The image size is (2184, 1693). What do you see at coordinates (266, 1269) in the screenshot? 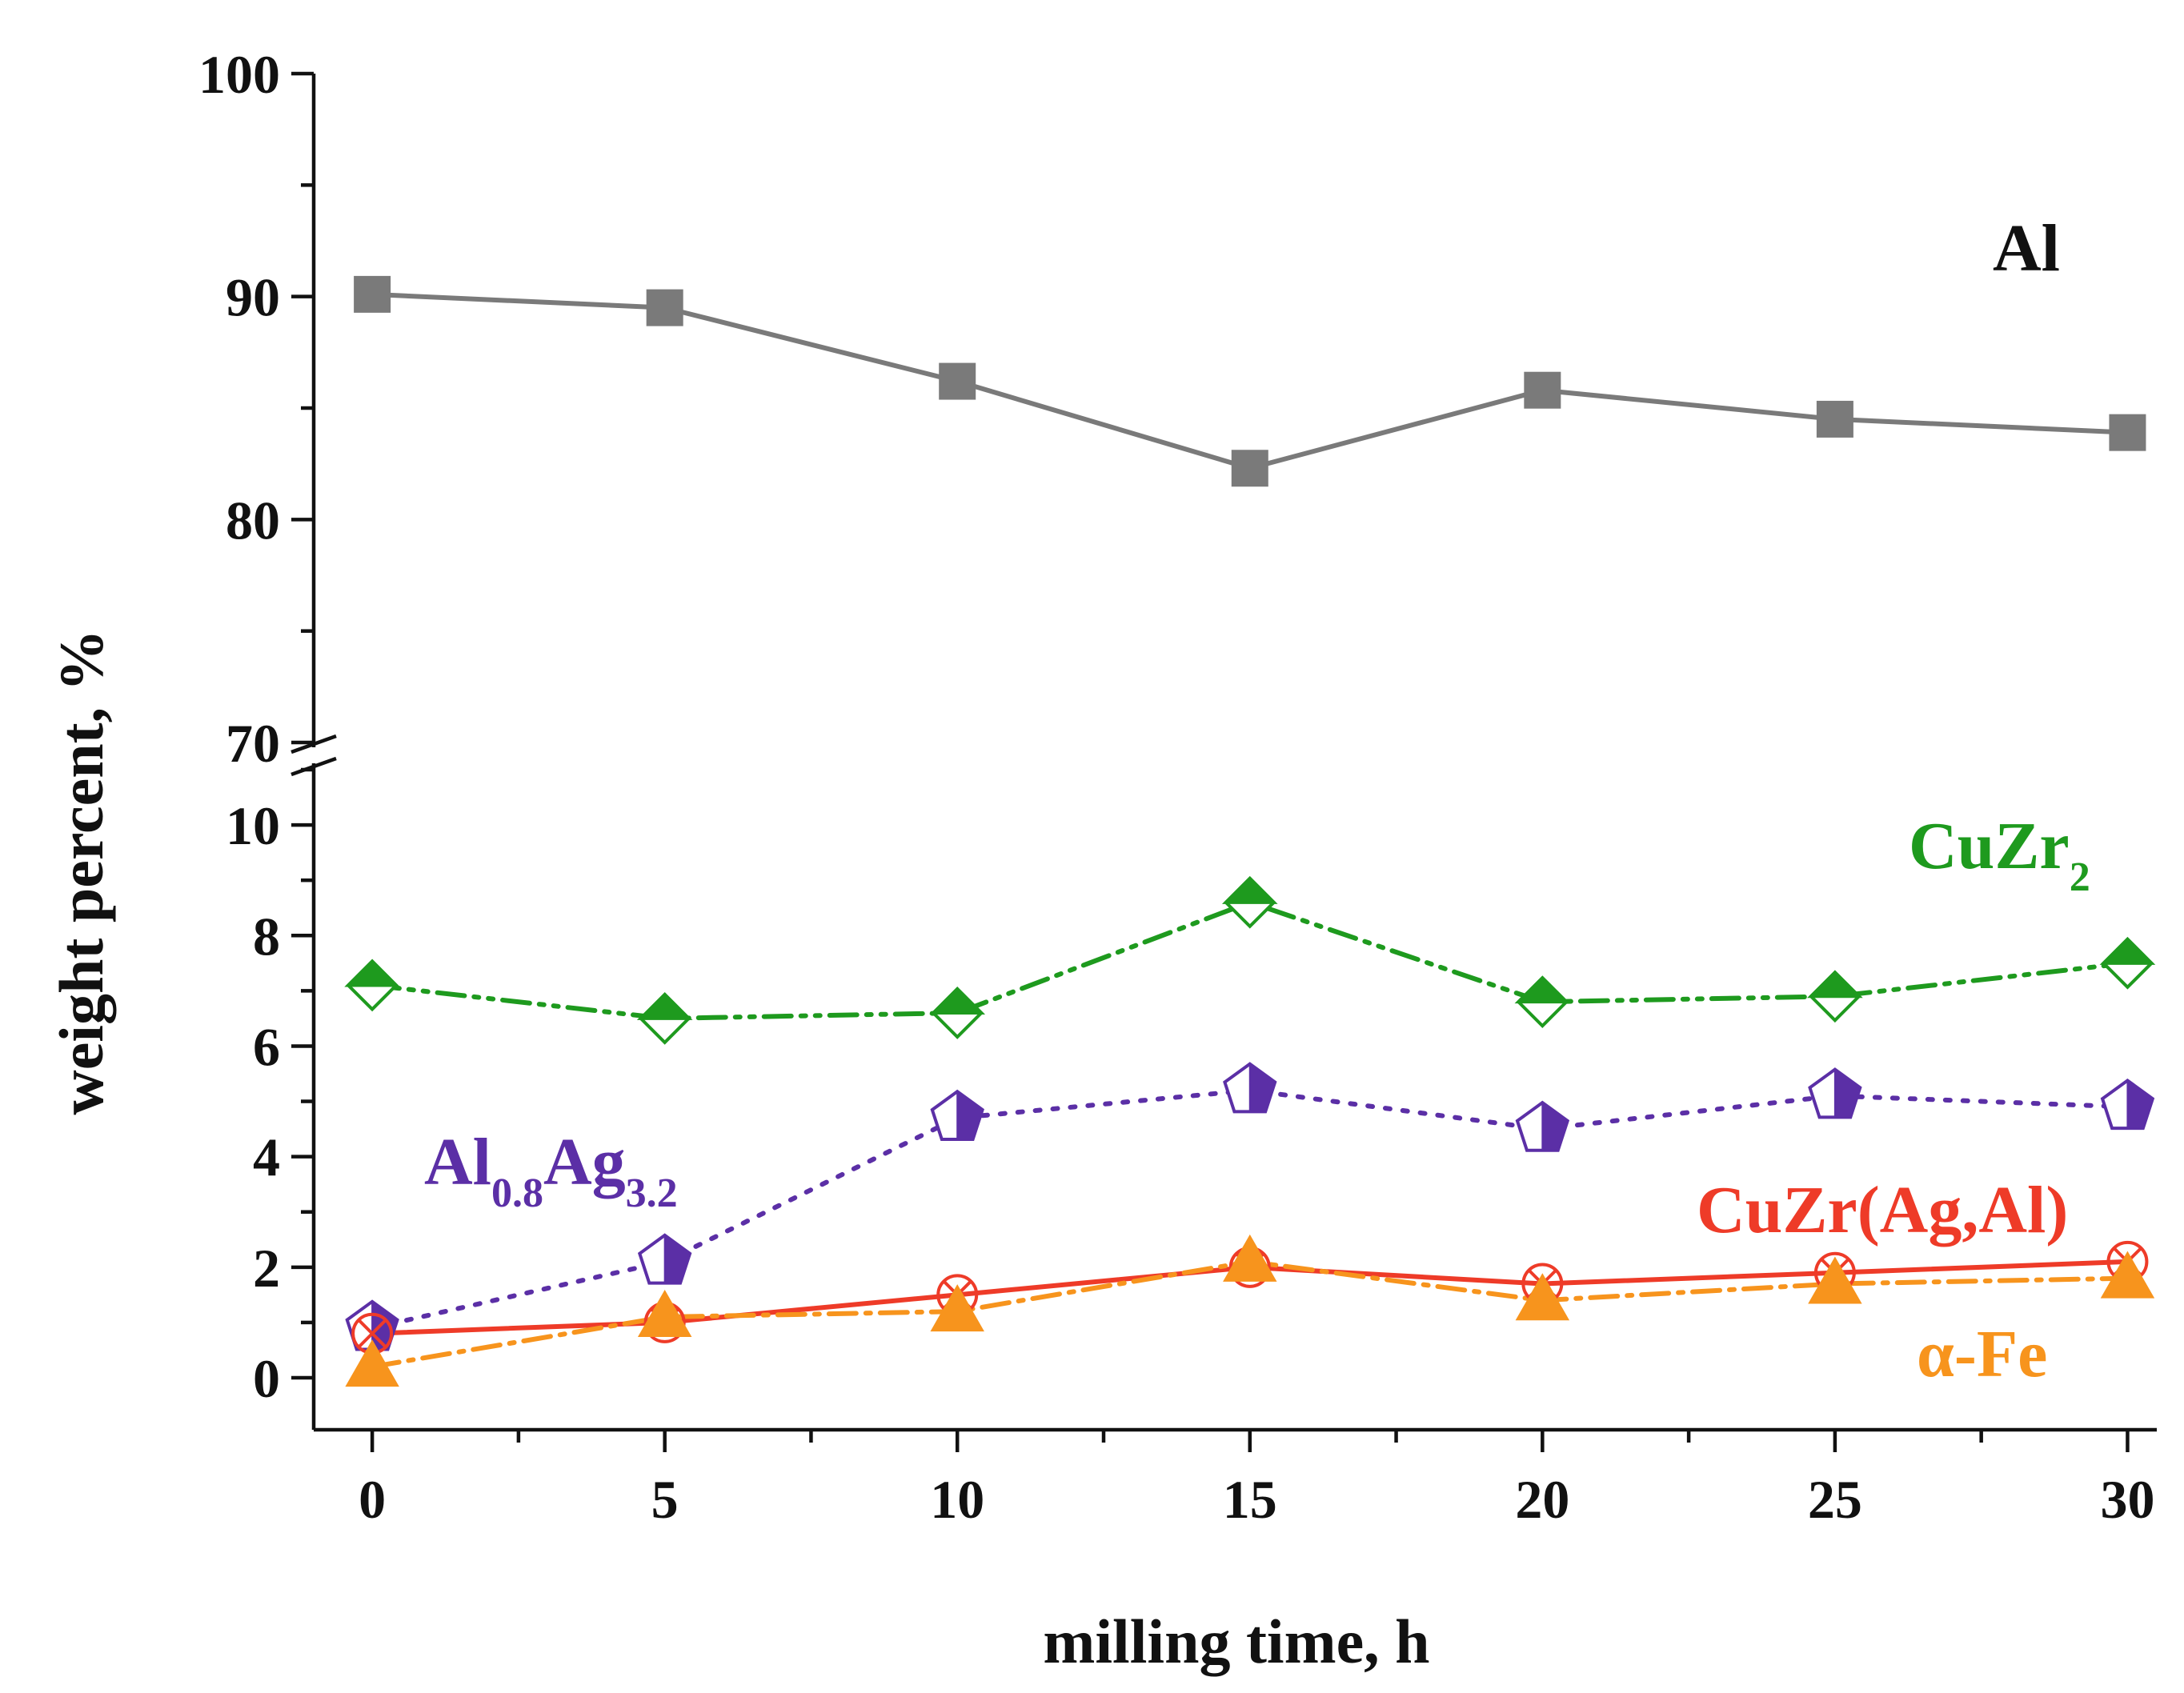
I see `y-tick-label-2: 2` at bounding box center [266, 1269].